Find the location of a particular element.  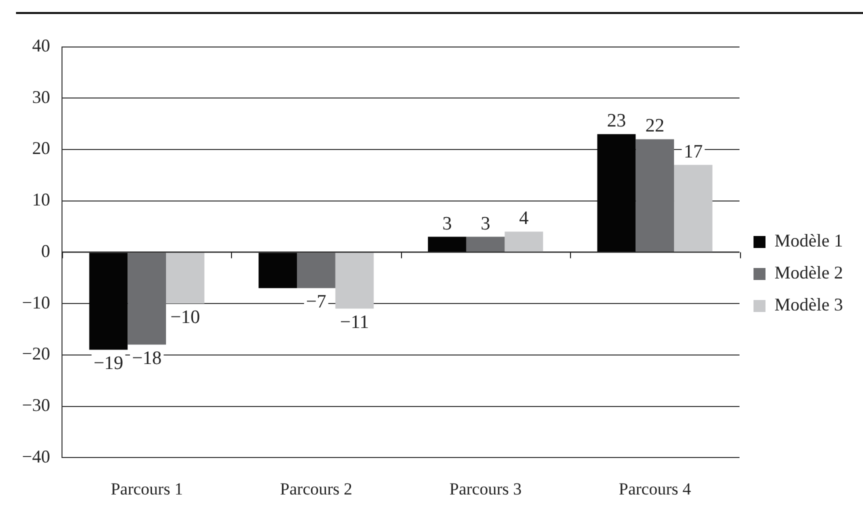

data-label: −11 is located at coordinates (355, 323).